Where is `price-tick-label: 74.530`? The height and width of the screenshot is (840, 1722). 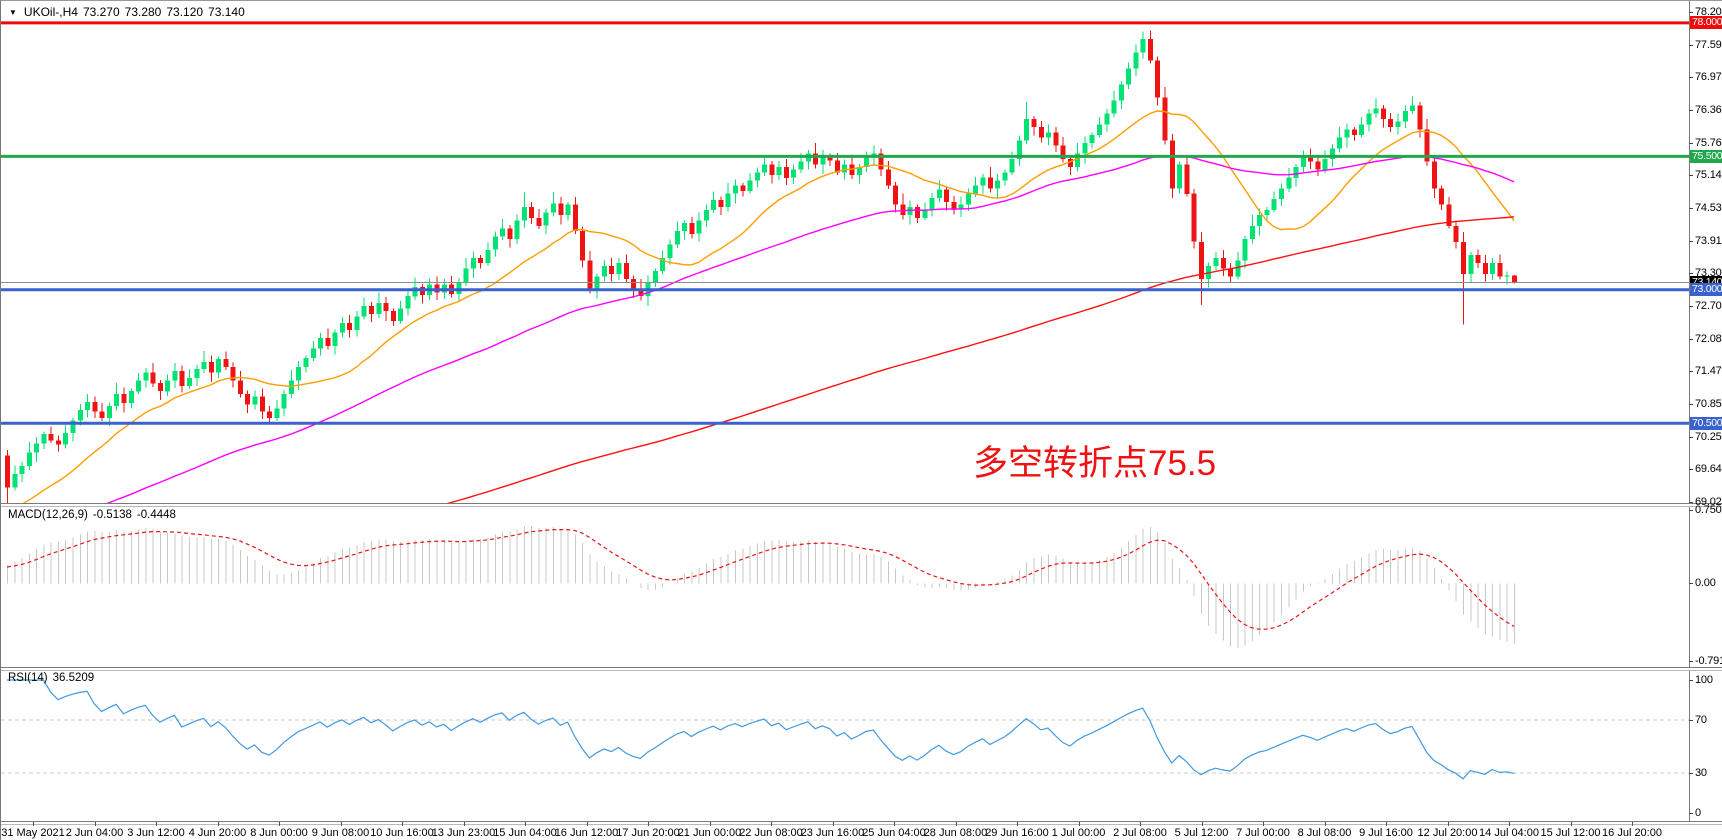 price-tick-label: 74.530 is located at coordinates (1708, 208).